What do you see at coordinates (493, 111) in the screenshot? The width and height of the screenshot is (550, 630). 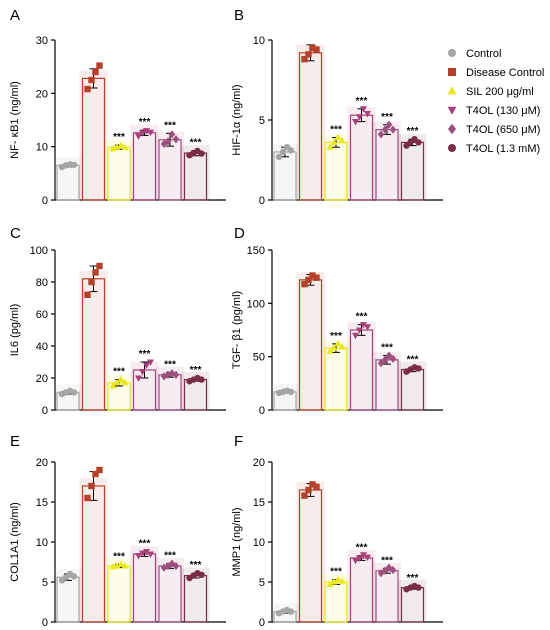 I see `legend-item: T4OL (130 μM)` at bounding box center [493, 111].